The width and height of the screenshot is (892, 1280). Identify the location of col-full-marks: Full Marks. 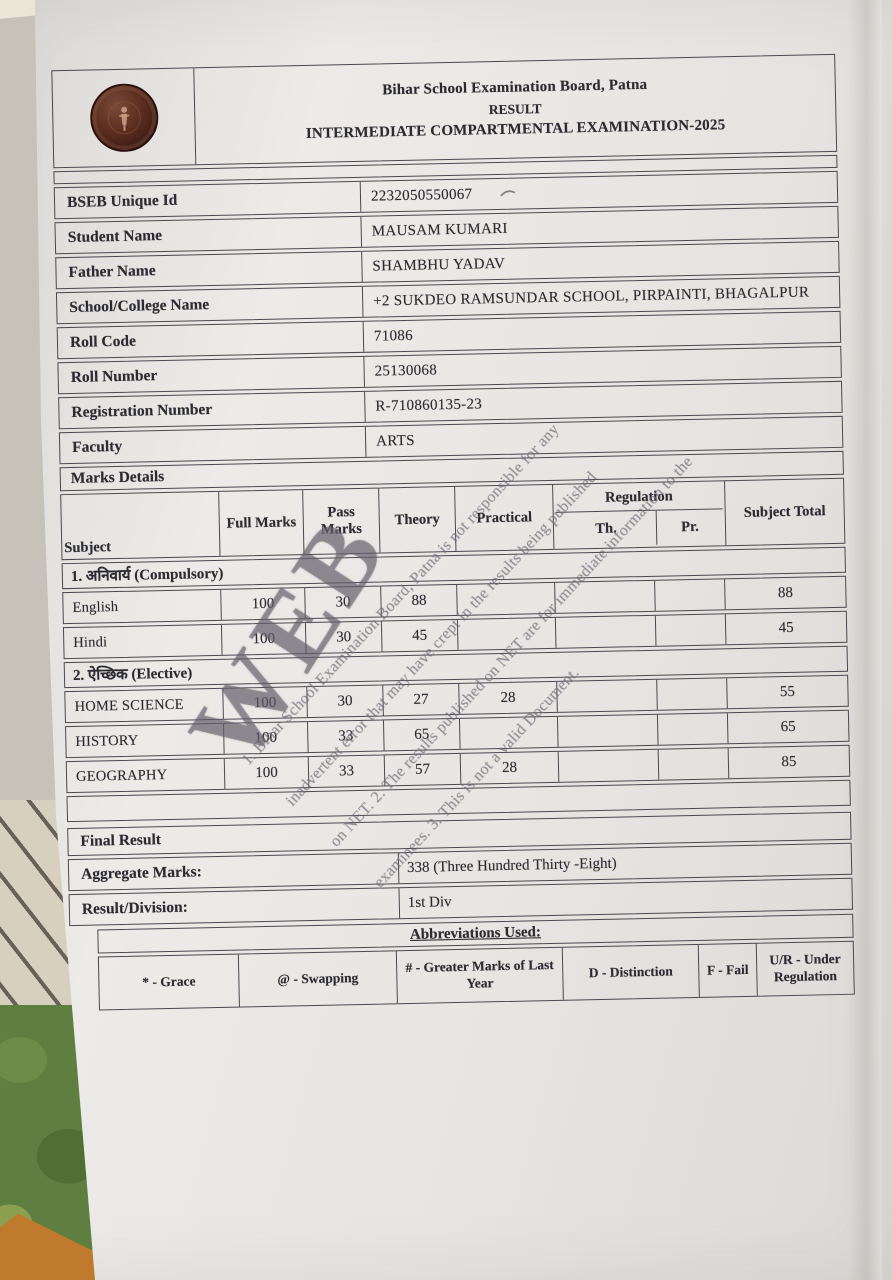
(262, 523).